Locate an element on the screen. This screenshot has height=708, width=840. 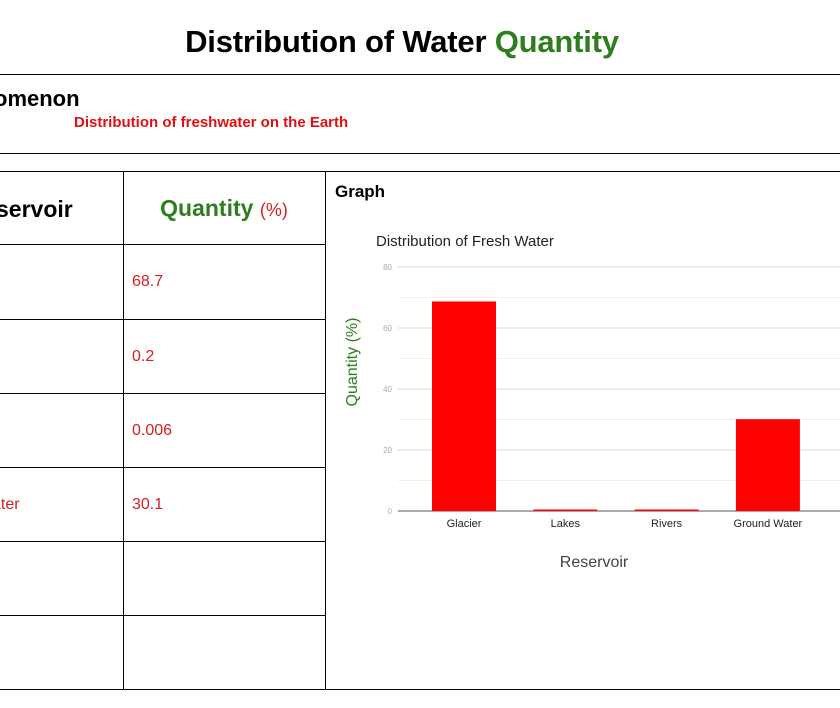
phenomenon-value: Distribution of freshwater on the Earth is located at coordinates (211, 122).